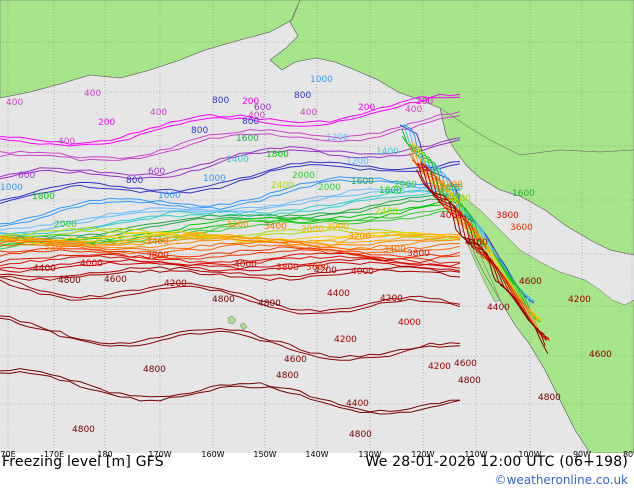 Image resolution: width=634 pixels, height=490 pixels. I want to click on longitude-tick-label: 180, so click(105, 454).